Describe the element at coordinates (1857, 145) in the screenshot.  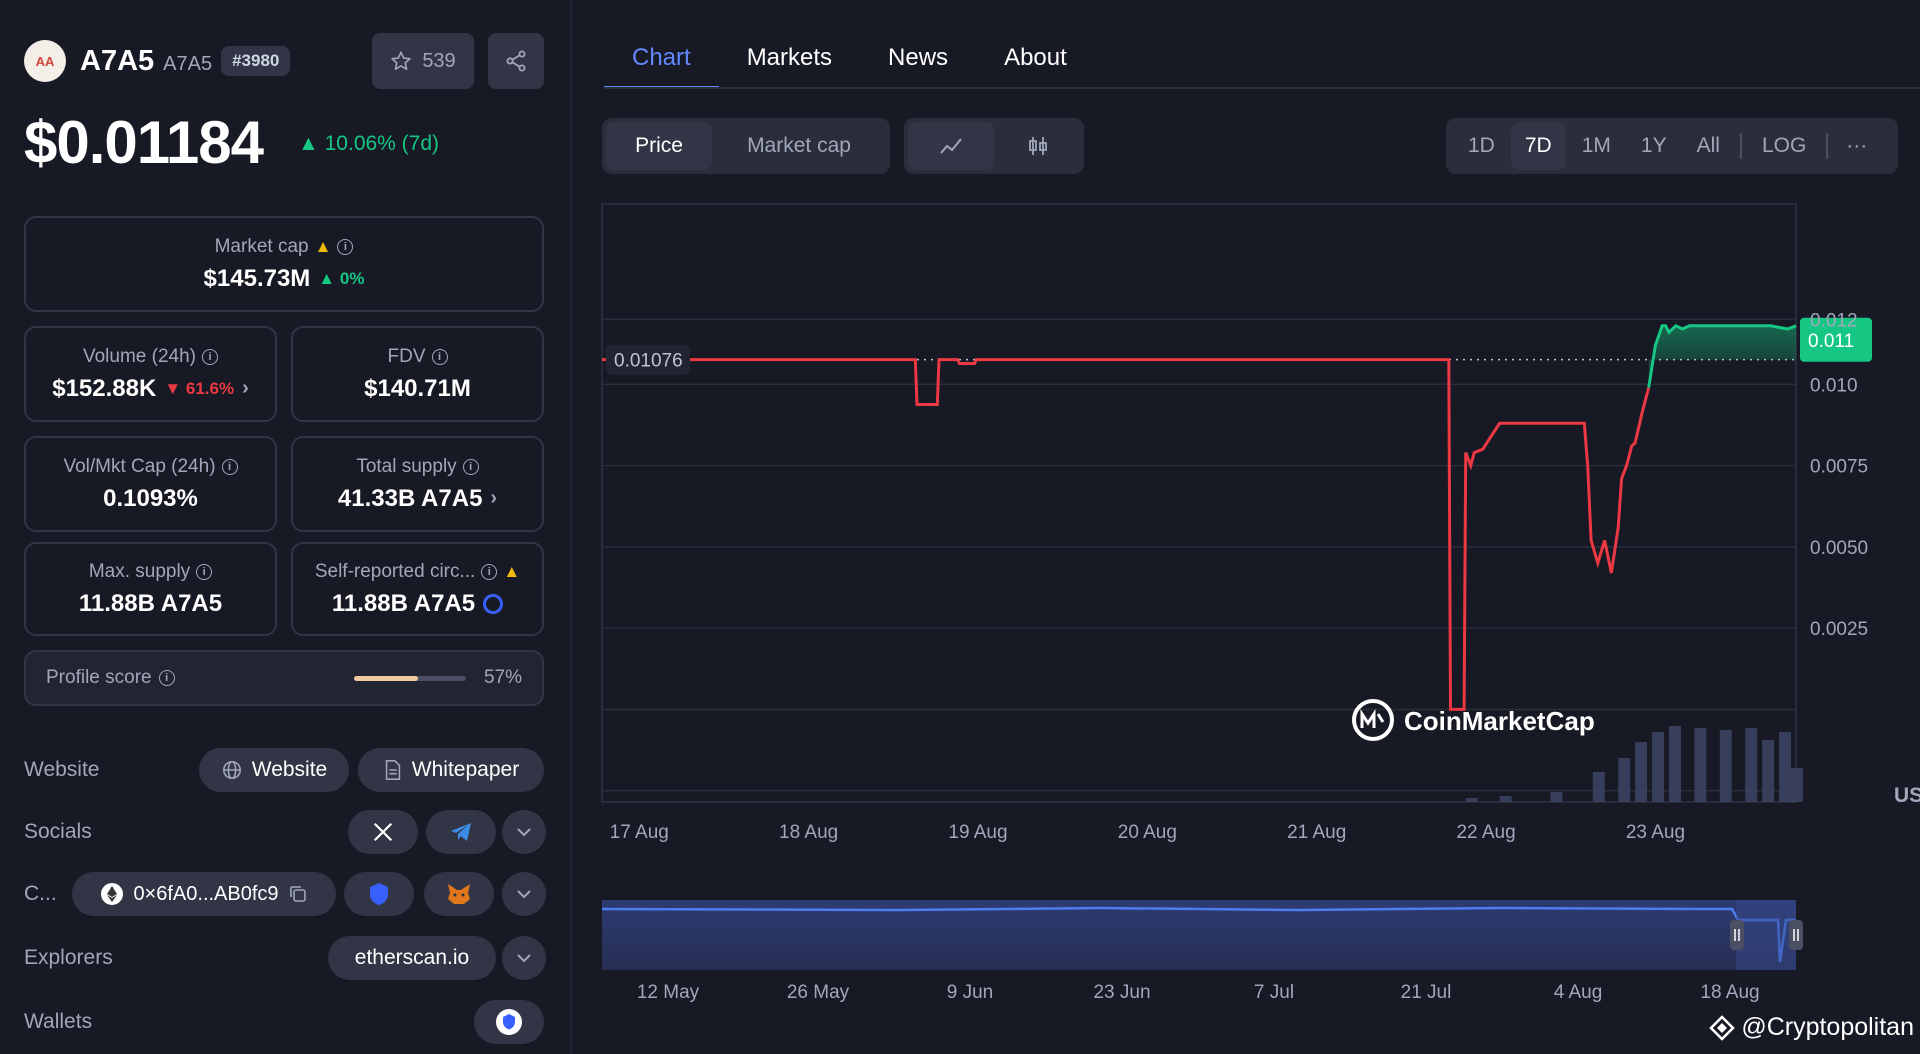
I see `more-options-button: ···` at that location.